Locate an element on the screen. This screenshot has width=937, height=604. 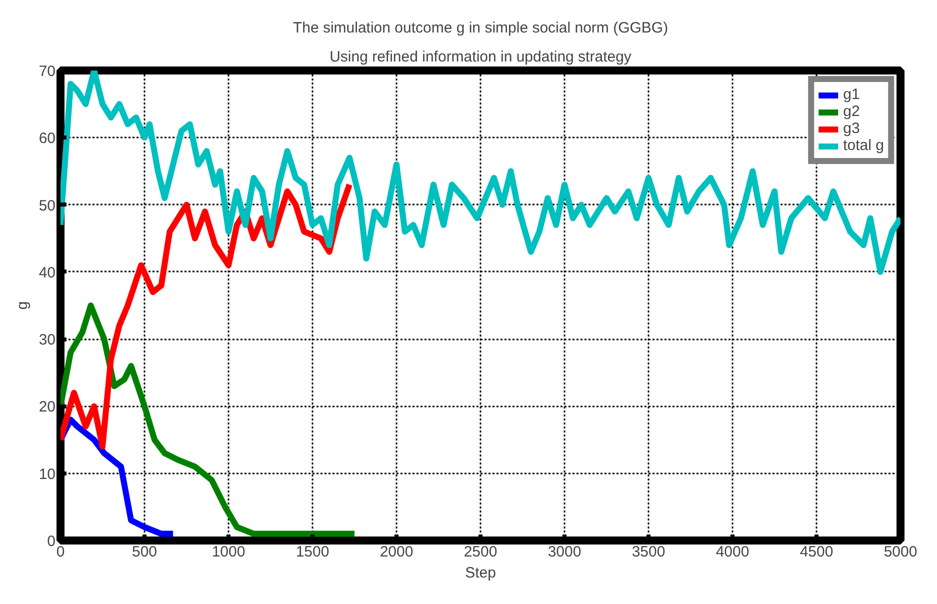
y-tick-label: 60 is located at coordinates (47, 139).